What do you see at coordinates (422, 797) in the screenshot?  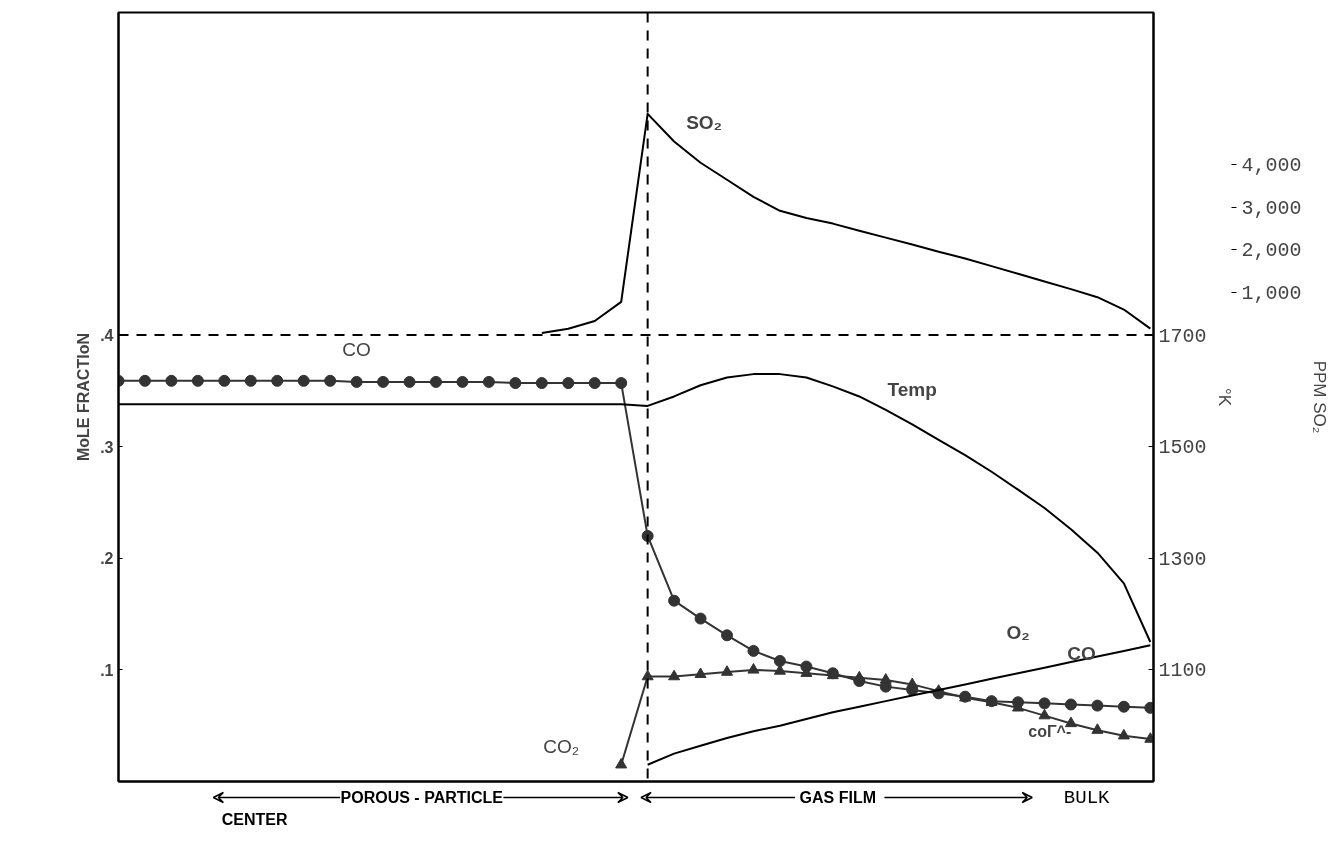 I see `text: POROUS - PARTICLE` at bounding box center [422, 797].